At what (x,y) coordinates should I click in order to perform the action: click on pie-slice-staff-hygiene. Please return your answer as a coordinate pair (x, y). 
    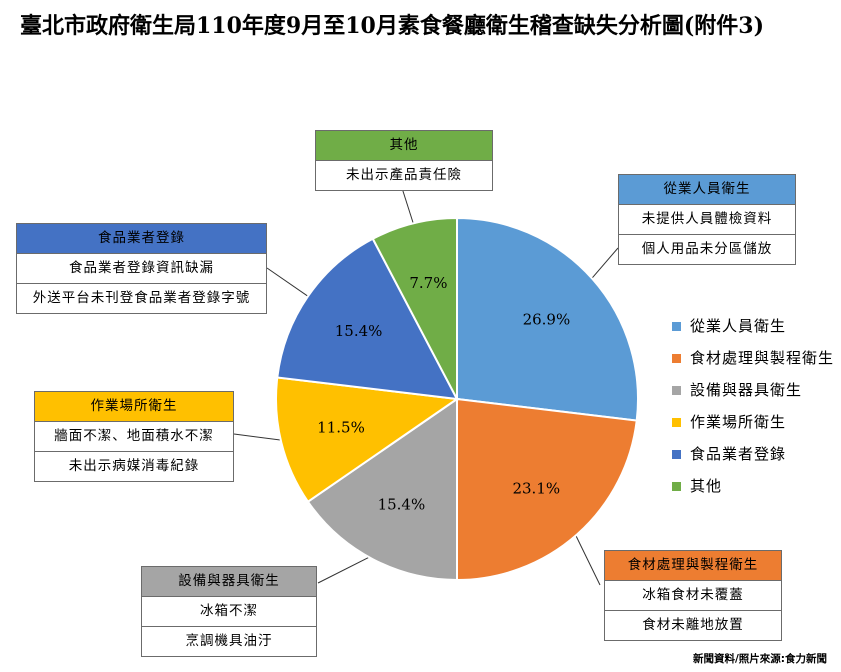
    Looking at the image, I should click on (547, 319).